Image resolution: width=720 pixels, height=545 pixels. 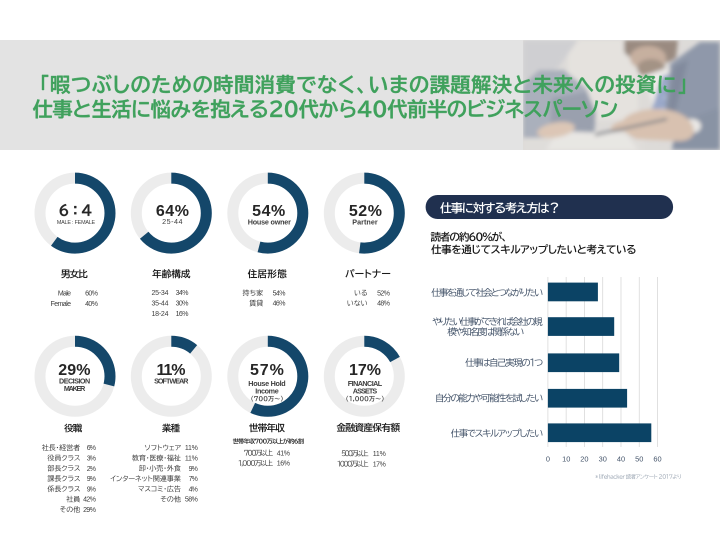 What do you see at coordinates (91, 459) in the screenshot?
I see `svg-text: 3%` at bounding box center [91, 459].